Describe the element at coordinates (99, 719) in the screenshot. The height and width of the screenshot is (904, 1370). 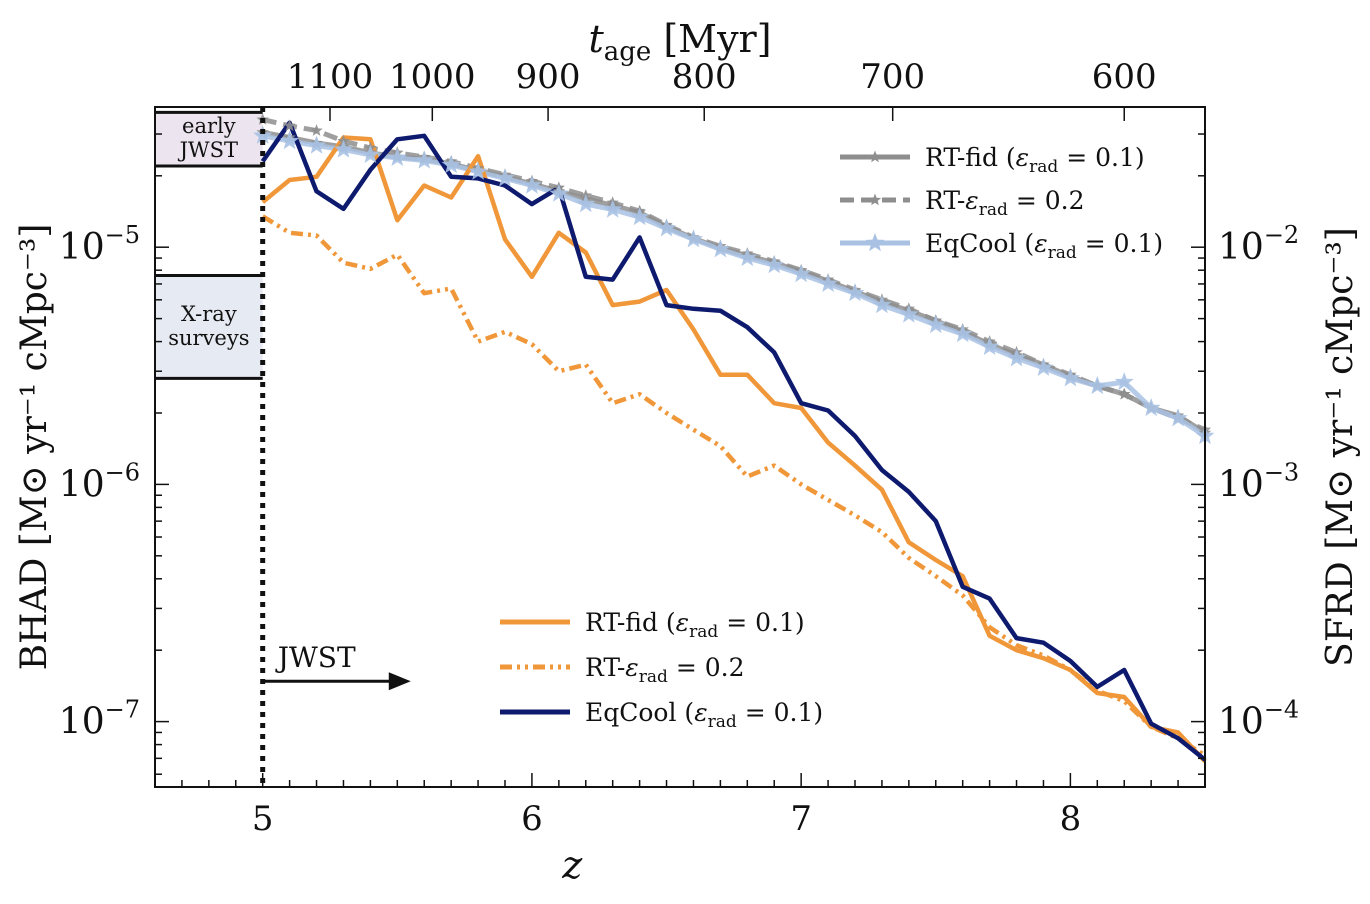
I see `left-tick-label-2: 10⁻⁷` at that location.